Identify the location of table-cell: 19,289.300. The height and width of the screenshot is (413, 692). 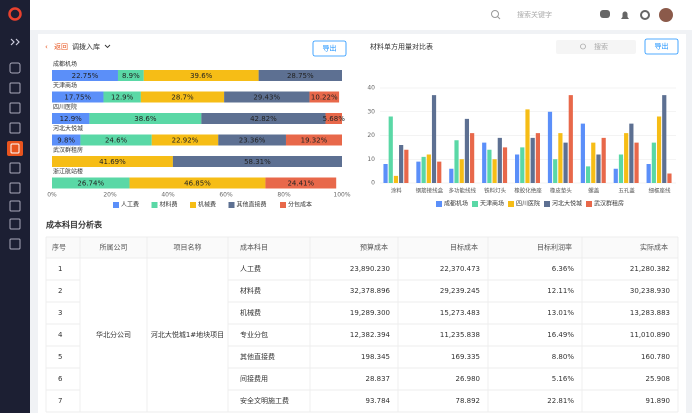
(370, 313).